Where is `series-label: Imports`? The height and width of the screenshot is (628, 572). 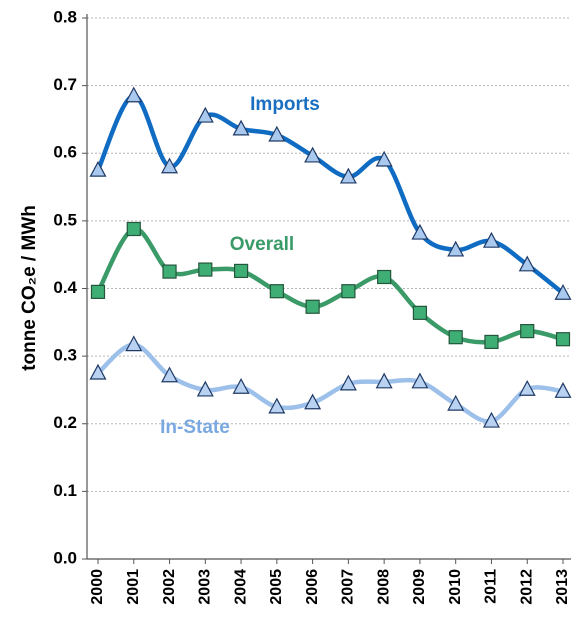 series-label: Imports is located at coordinates (285, 104).